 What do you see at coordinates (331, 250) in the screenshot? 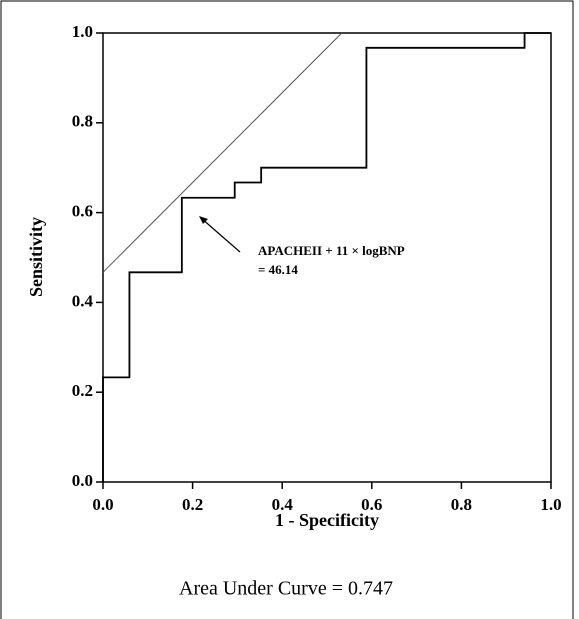
I see `annotation: APACHEII + 11 × logBNP` at bounding box center [331, 250].